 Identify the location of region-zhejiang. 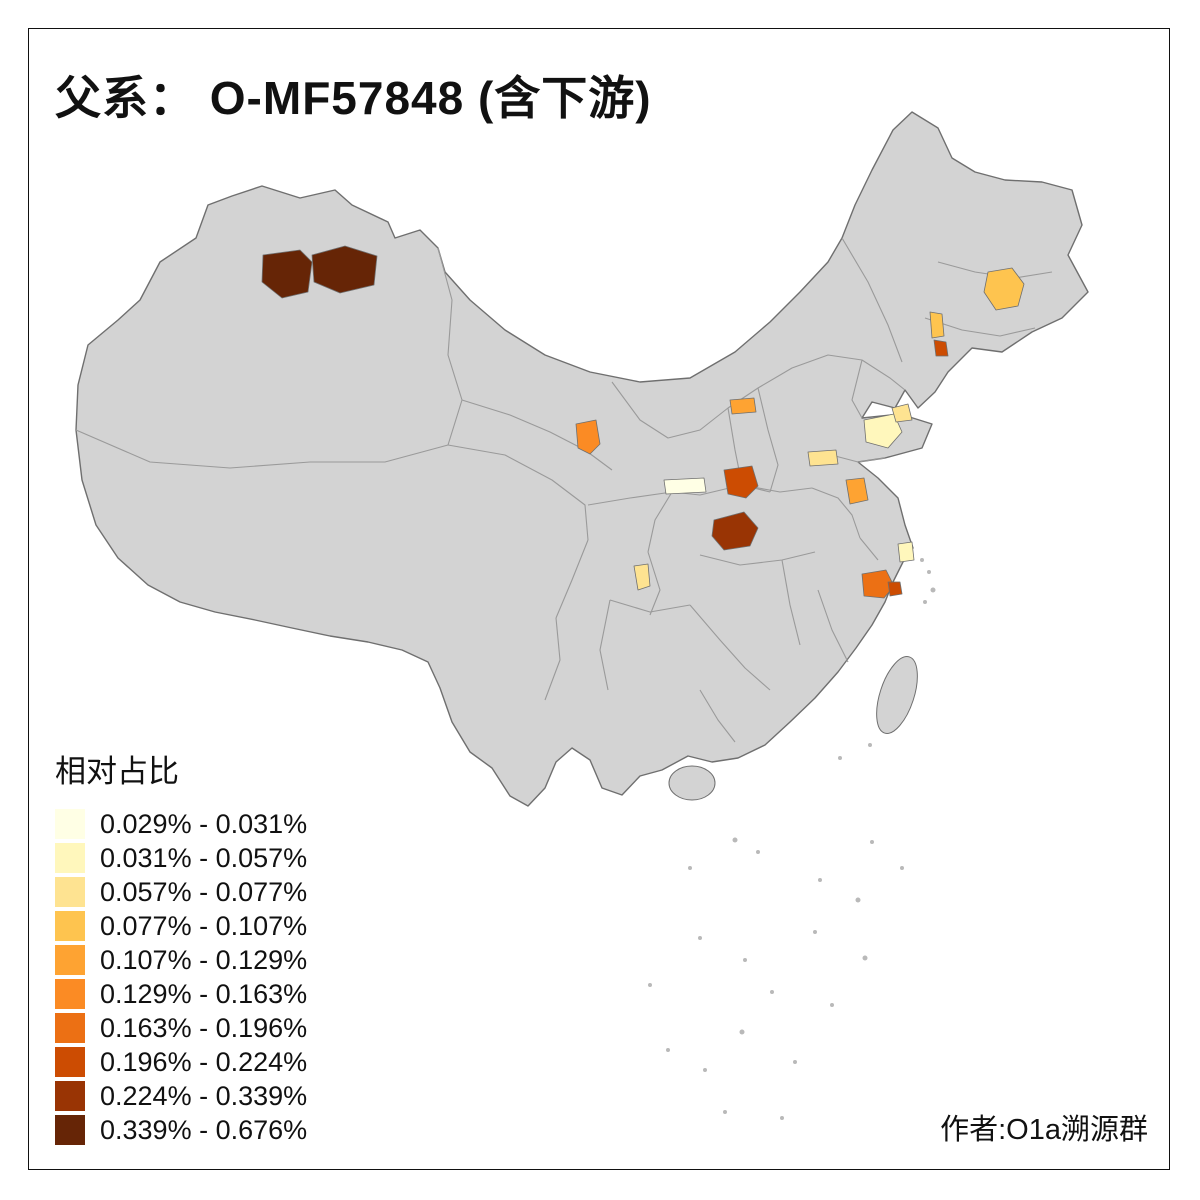
(878, 584).